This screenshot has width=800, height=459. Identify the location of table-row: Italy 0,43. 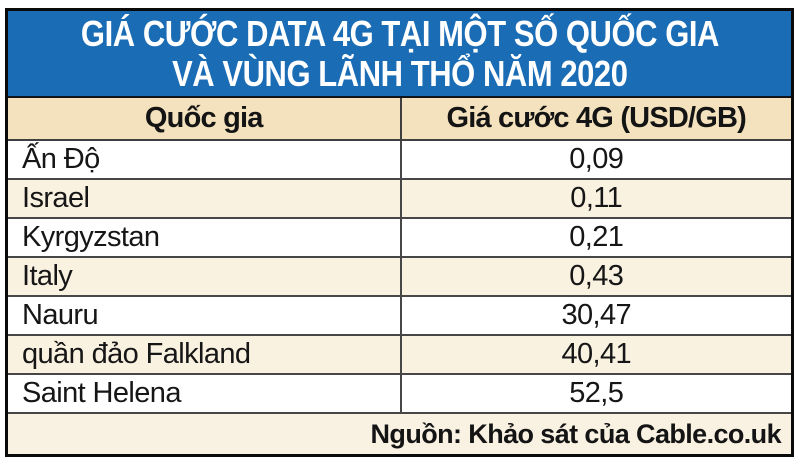
(399, 277).